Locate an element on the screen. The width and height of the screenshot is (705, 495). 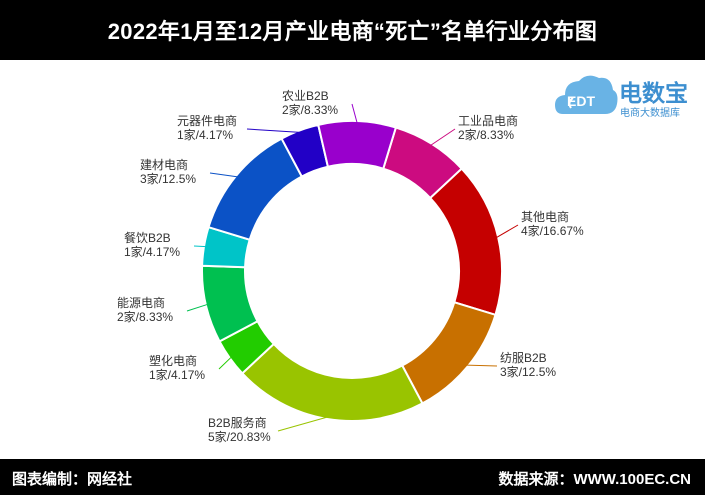
footer-bar: 图表编制：网经社 数据来源：WWW.100EC.CN is located at coordinates (352, 477).